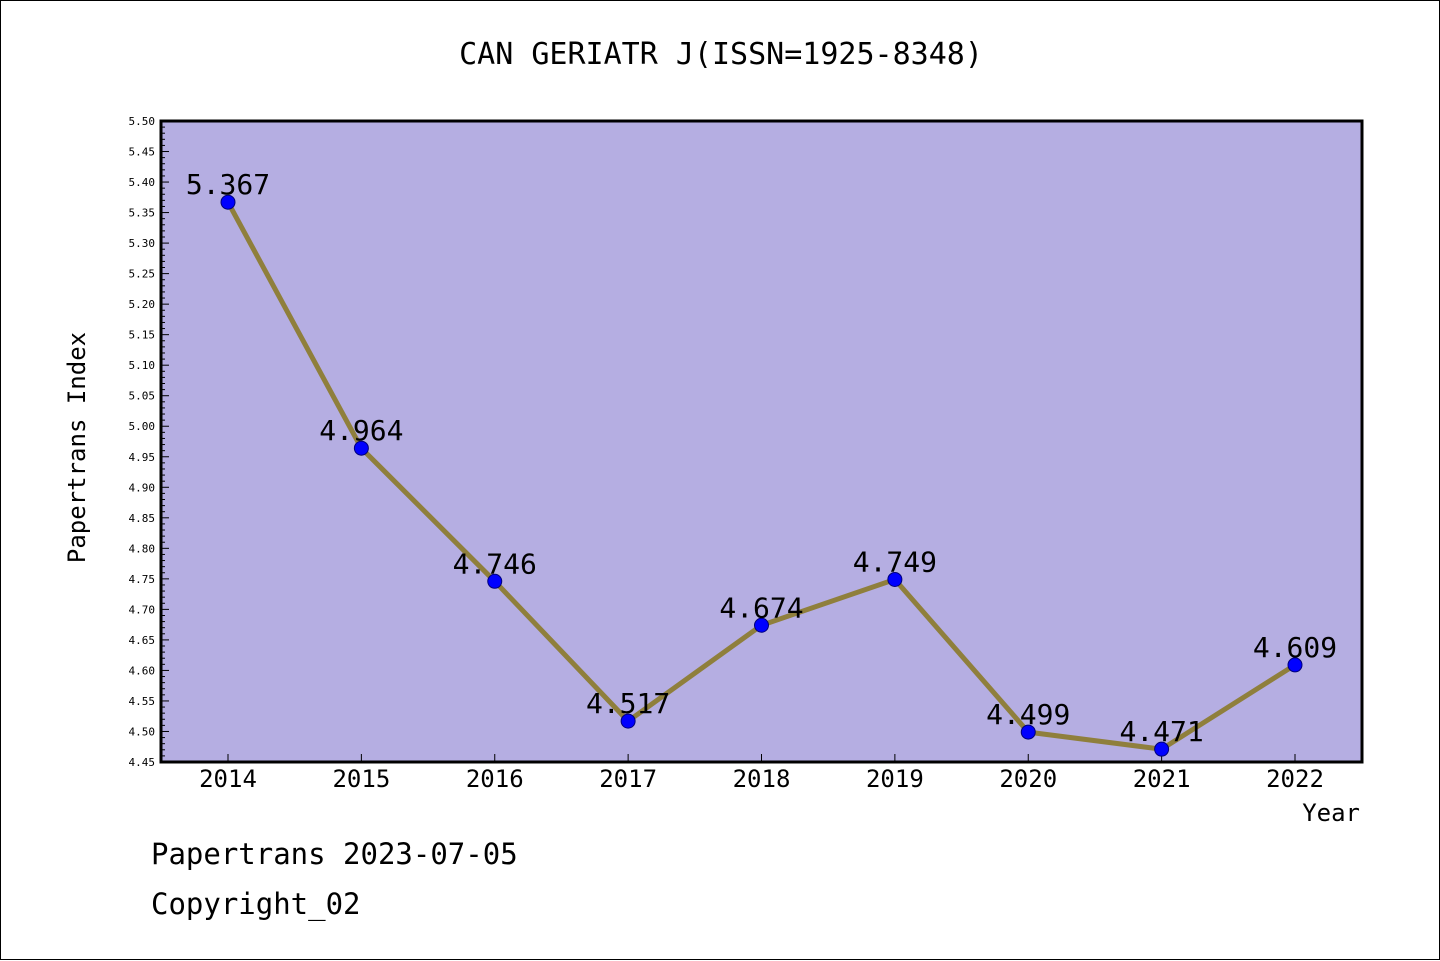  Describe the element at coordinates (1028, 714) in the screenshot. I see `data-label: 4.499` at that location.